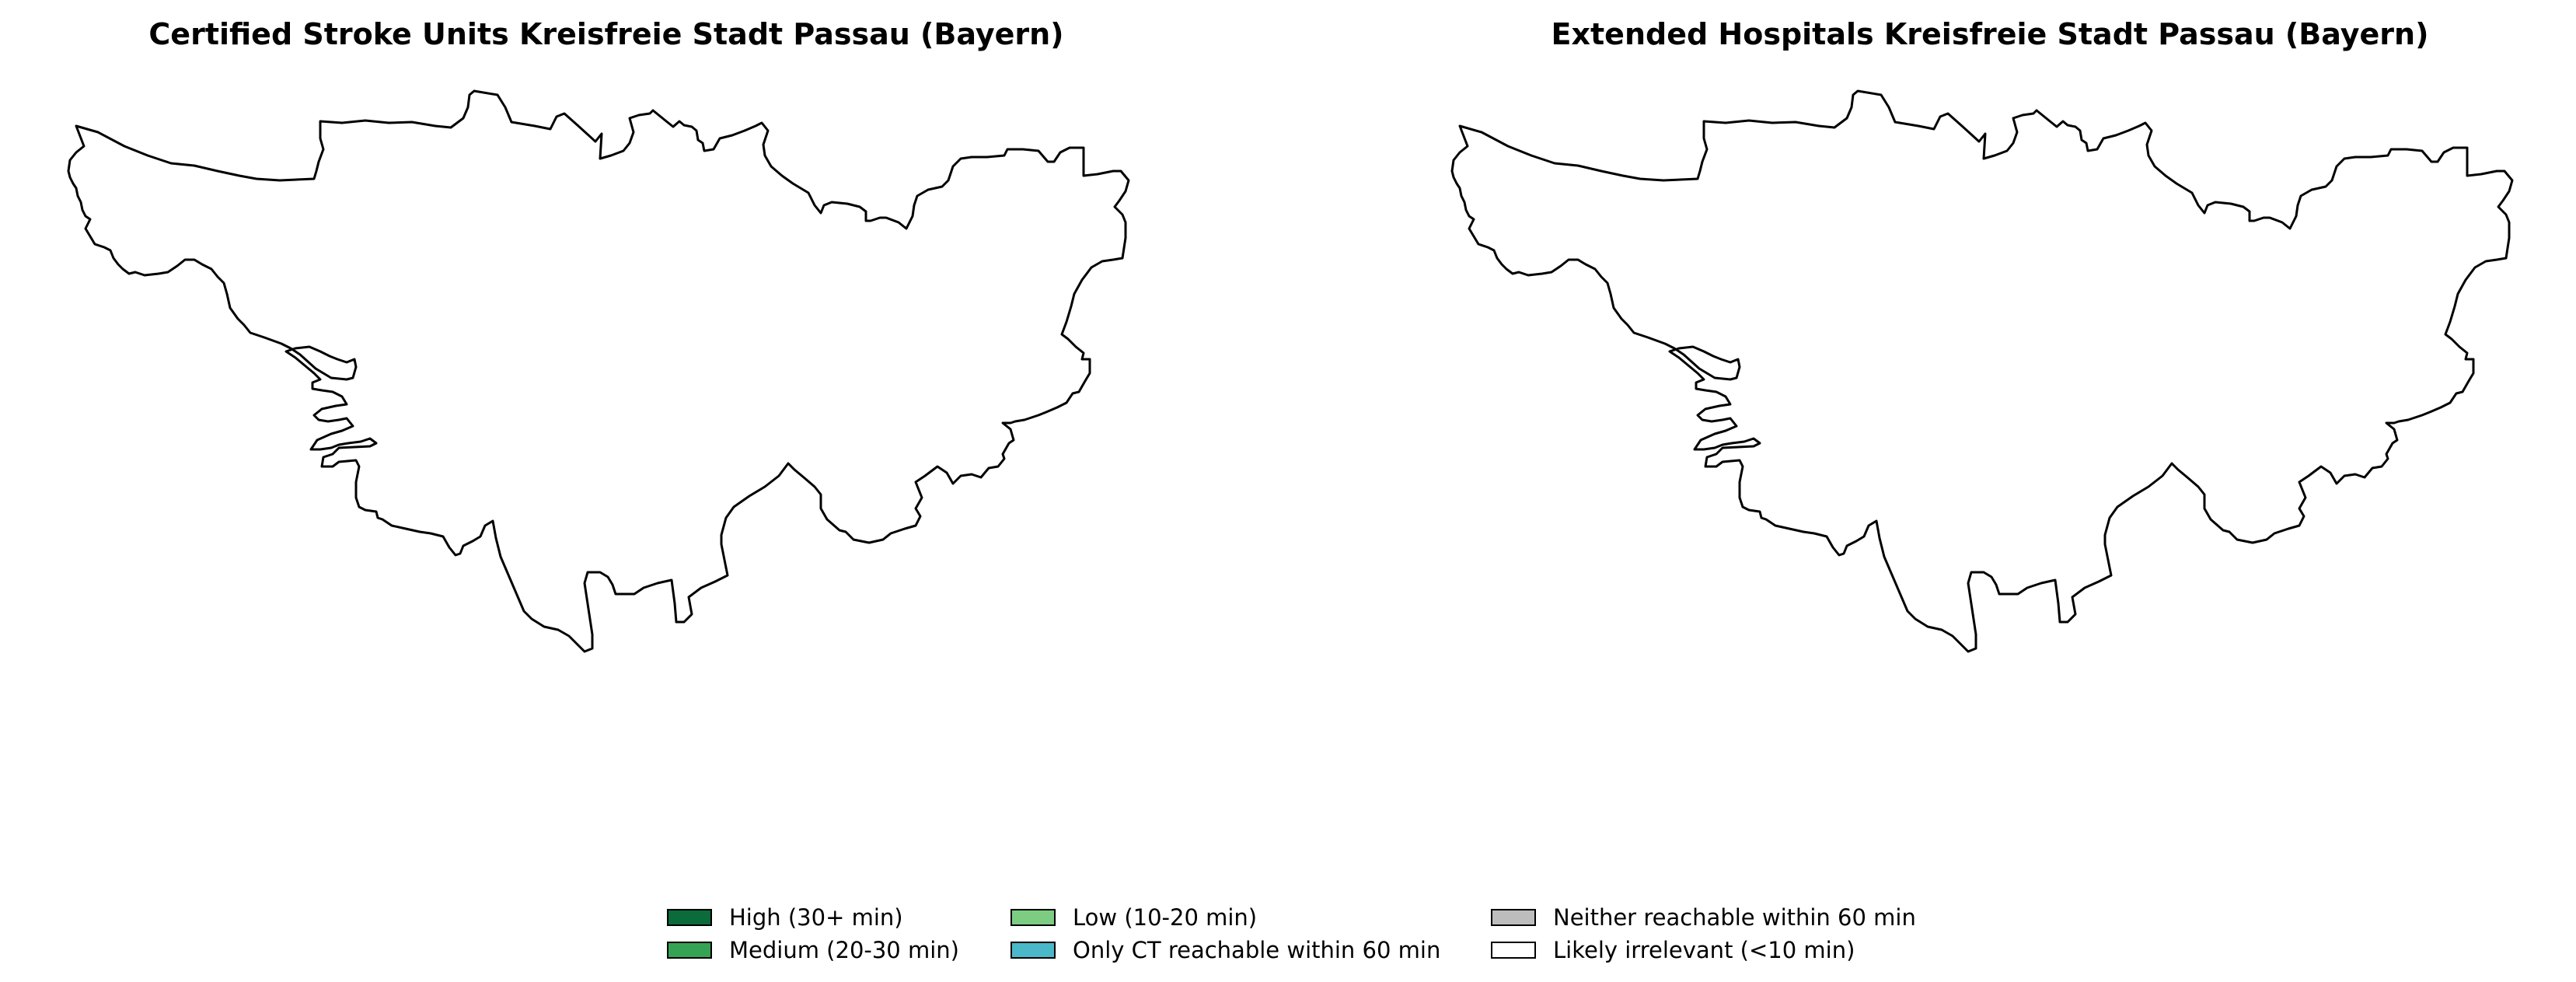 The height and width of the screenshot is (982, 2576). I want to click on legend-item-irrelevant: Likely irrelevant (<10 min), so click(1673, 950).